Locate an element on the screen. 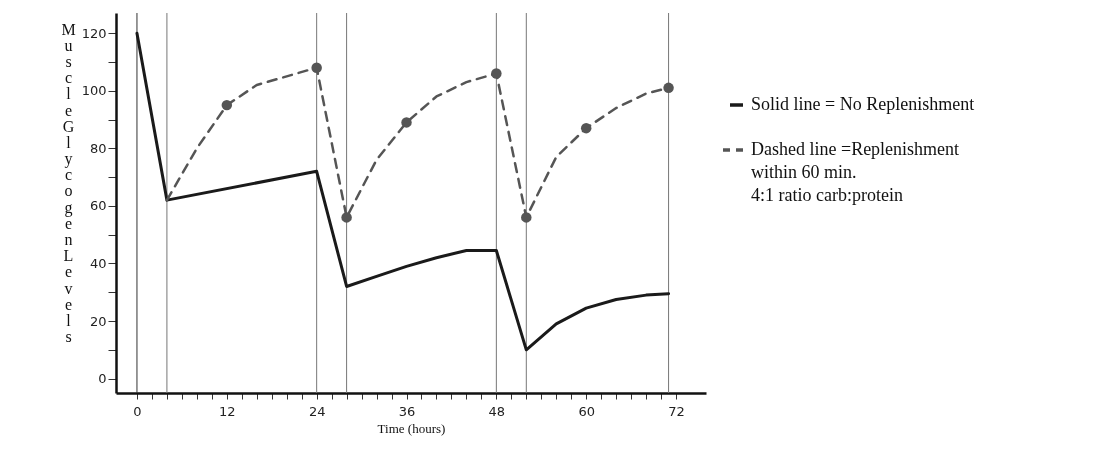 The image size is (1095, 465). x-tick-label: 36 is located at coordinates (407, 411).